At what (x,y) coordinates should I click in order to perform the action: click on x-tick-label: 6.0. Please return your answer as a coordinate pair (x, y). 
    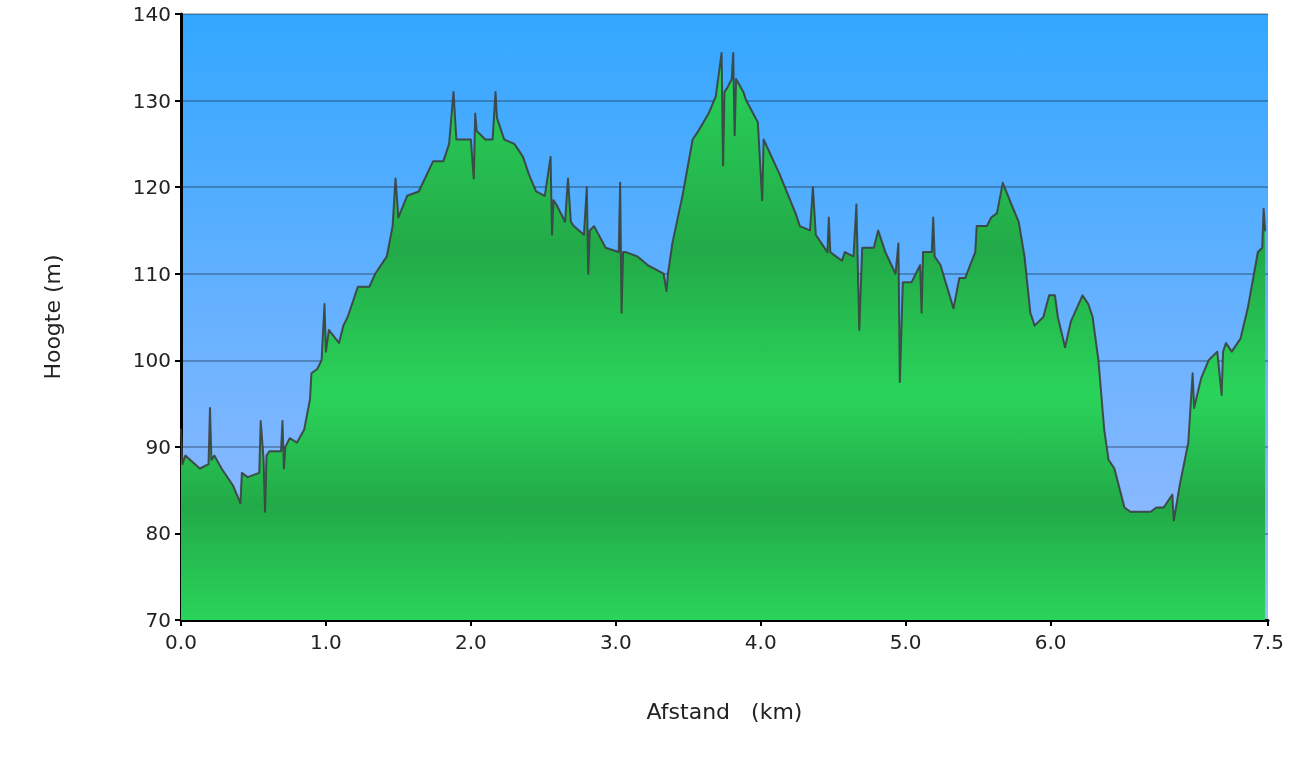
    Looking at the image, I should click on (1050, 642).